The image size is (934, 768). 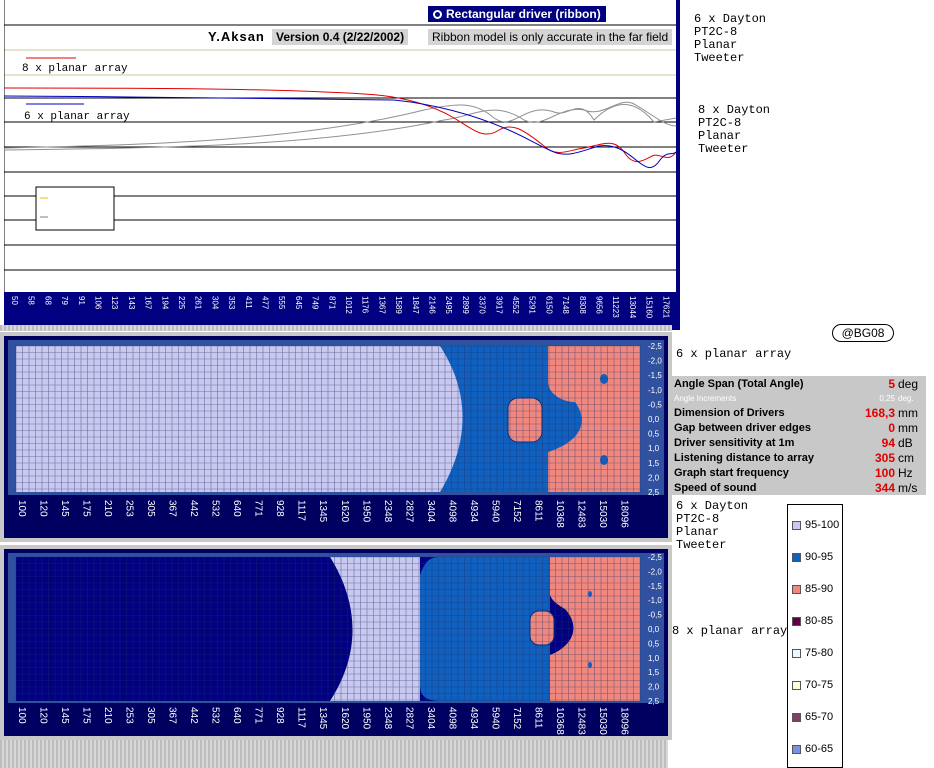 I want to click on x-tick-label: 12483, so click(x=580, y=514).